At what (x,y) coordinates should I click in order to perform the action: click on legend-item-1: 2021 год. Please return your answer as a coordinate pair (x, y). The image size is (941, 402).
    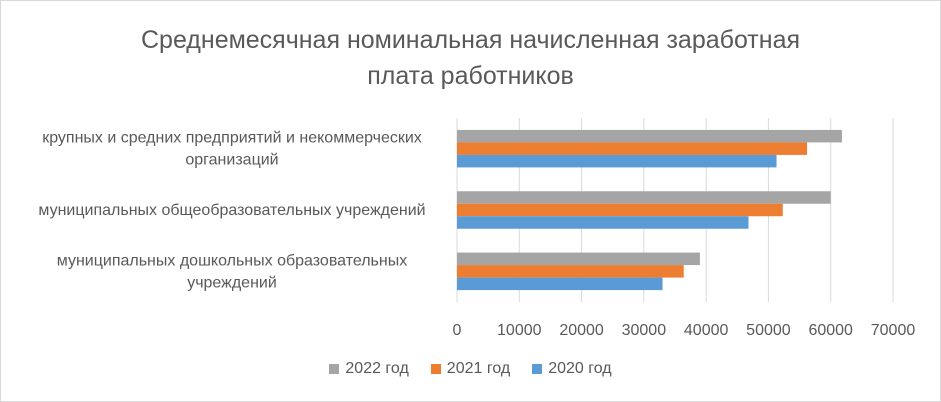
    Looking at the image, I should click on (470, 369).